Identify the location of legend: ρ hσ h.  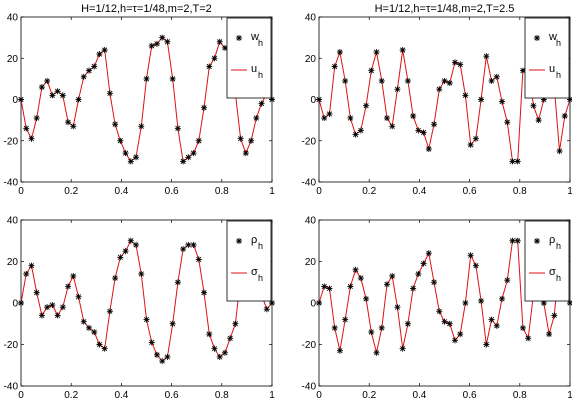
(547, 261).